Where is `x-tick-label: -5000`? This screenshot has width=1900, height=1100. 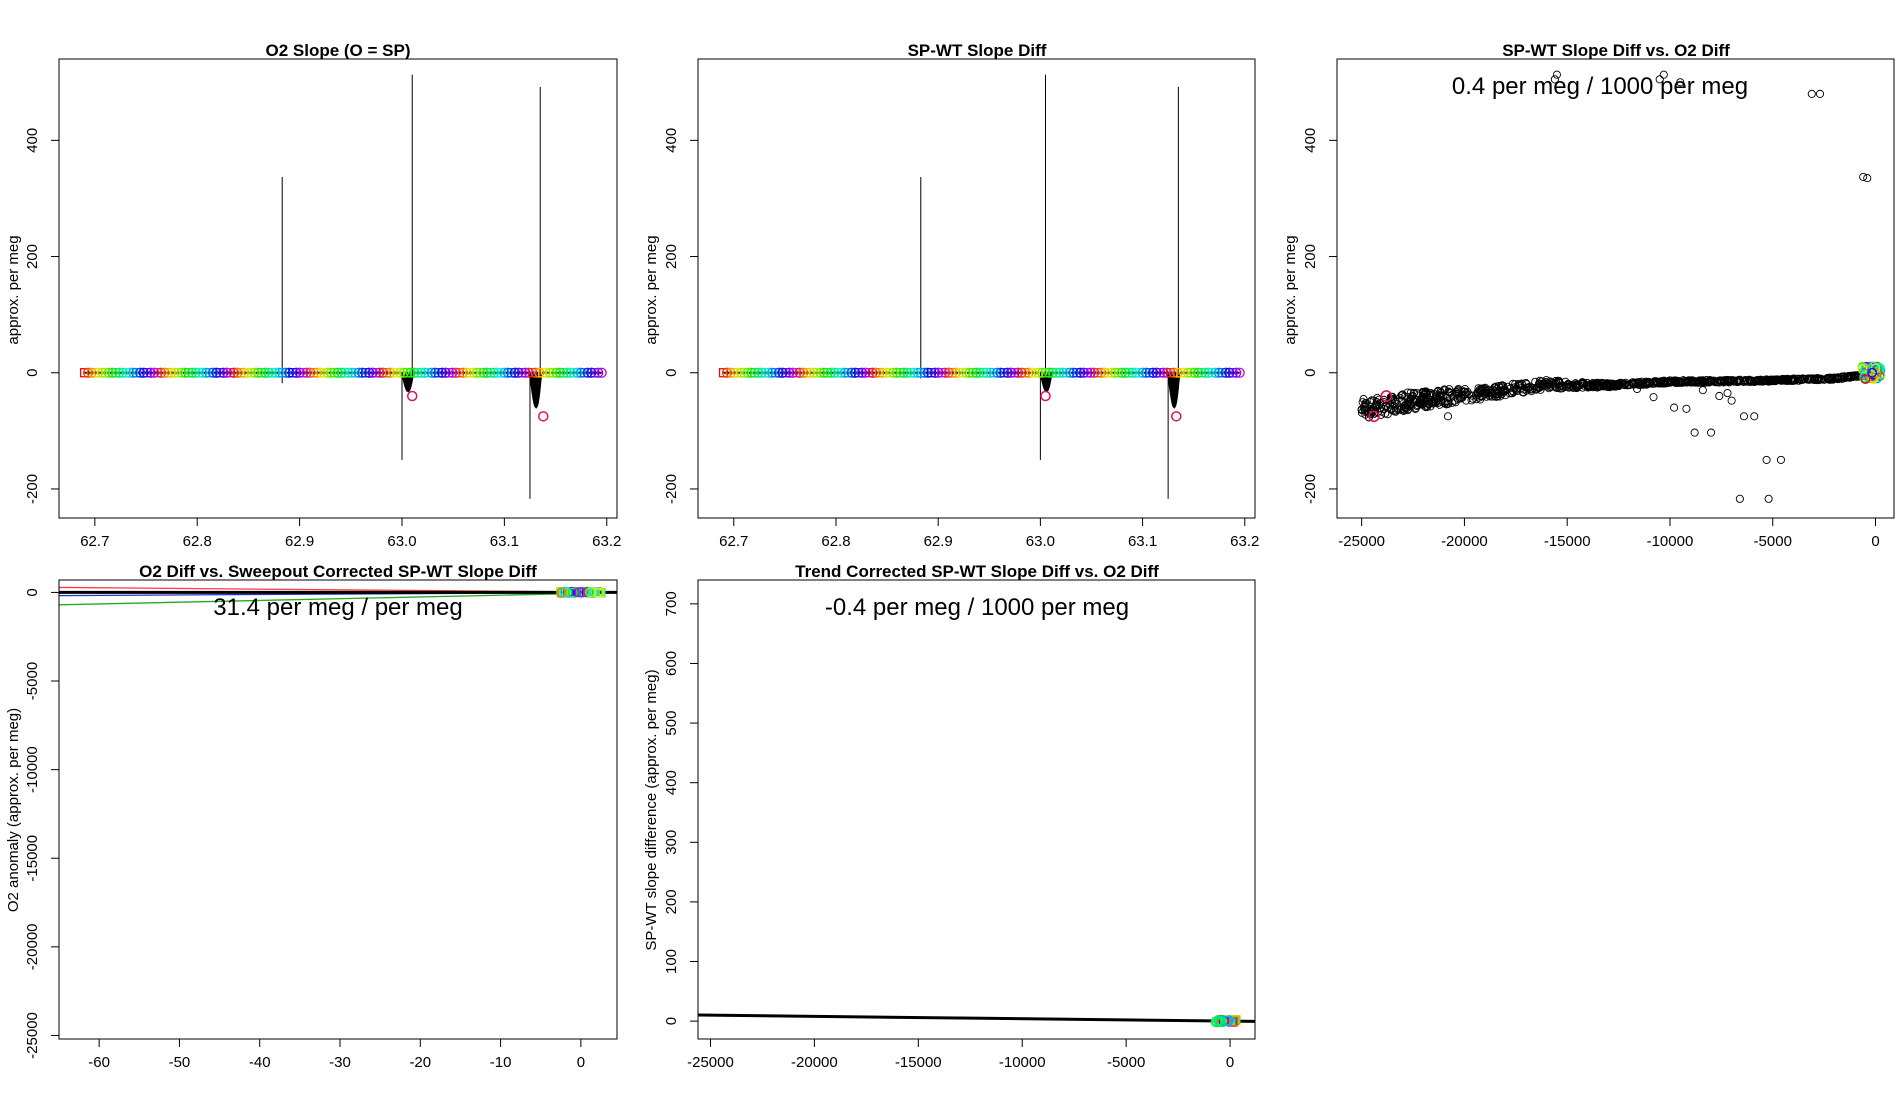 x-tick-label: -5000 is located at coordinates (1126, 1062).